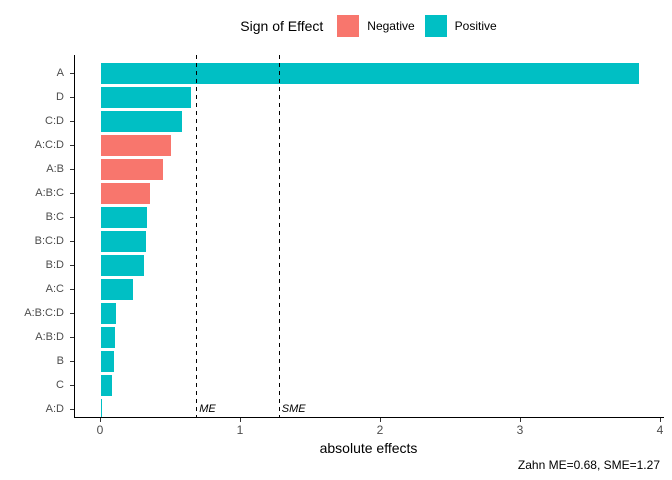 The width and height of the screenshot is (672, 480). I want to click on y-tick-label: A:B:D, so click(49, 337).